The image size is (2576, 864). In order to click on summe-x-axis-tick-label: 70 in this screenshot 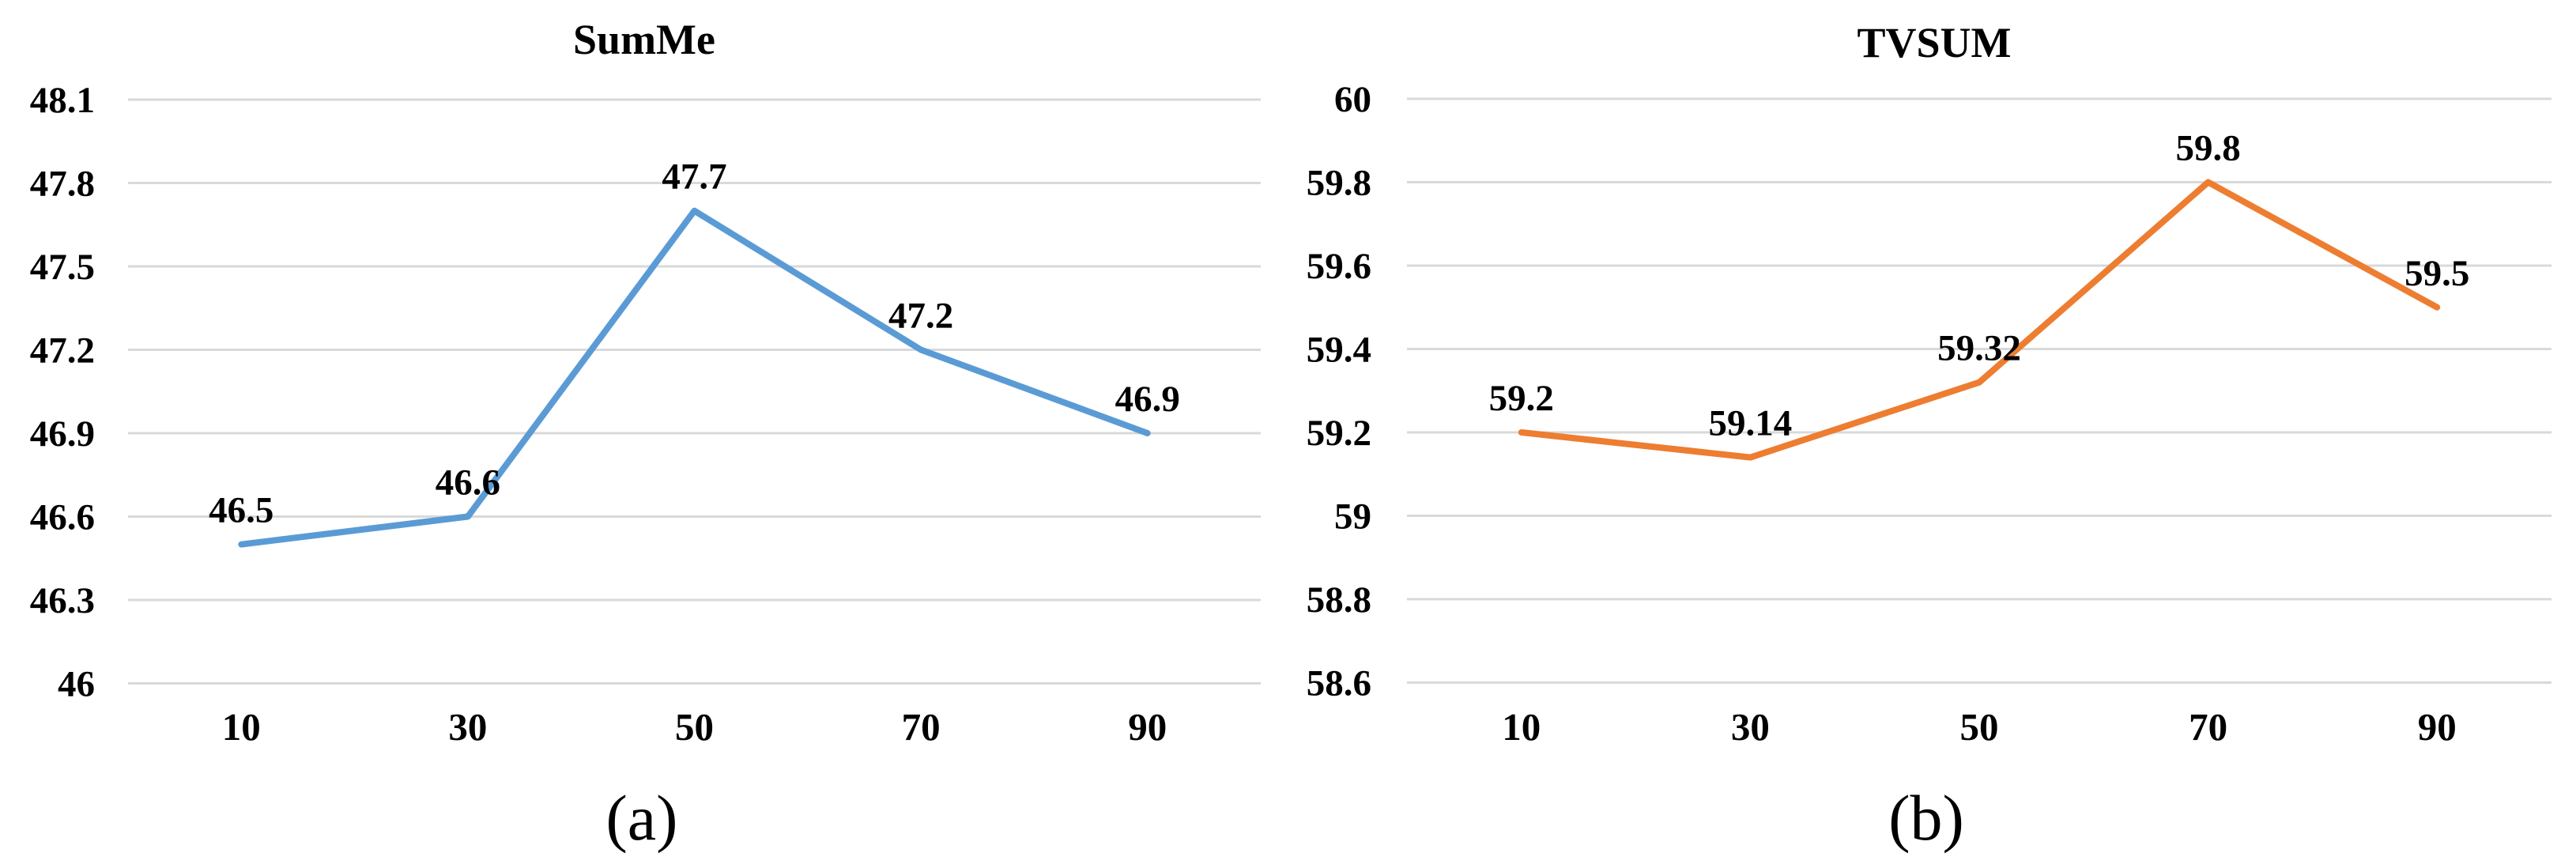, I will do `click(921, 727)`.